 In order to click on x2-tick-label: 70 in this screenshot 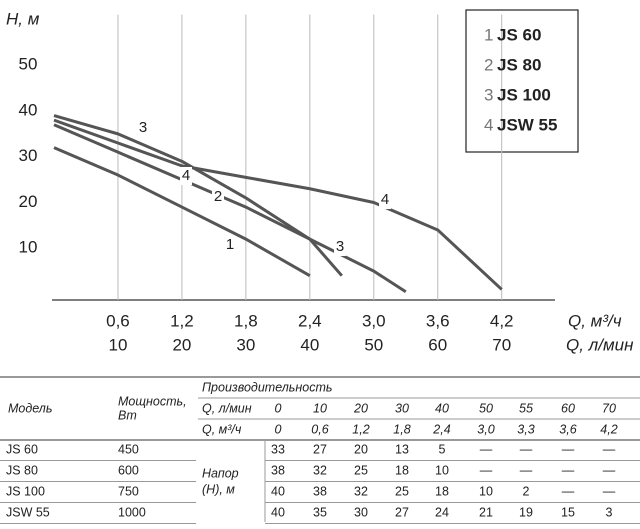, I will do `click(501, 344)`.